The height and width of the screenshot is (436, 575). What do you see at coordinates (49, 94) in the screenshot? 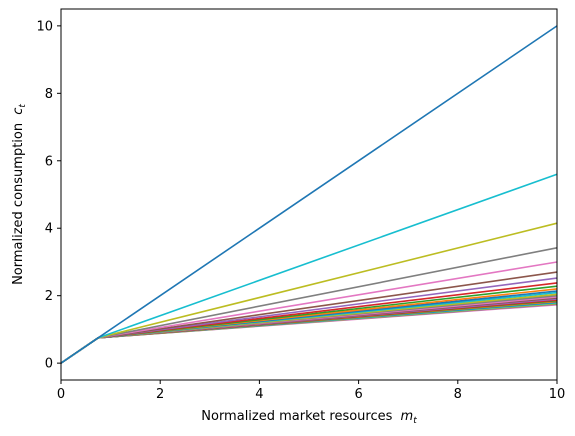
I see `y-tick-label: 8` at bounding box center [49, 94].